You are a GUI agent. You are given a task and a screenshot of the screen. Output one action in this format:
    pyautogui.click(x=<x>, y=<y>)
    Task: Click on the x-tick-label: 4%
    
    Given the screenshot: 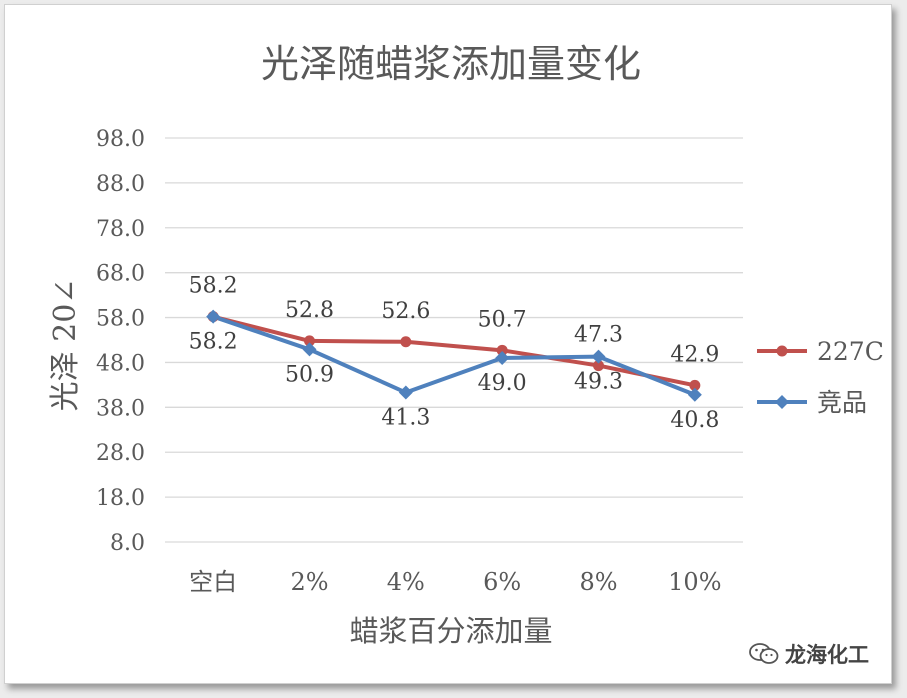 What is the action you would take?
    pyautogui.click(x=406, y=582)
    